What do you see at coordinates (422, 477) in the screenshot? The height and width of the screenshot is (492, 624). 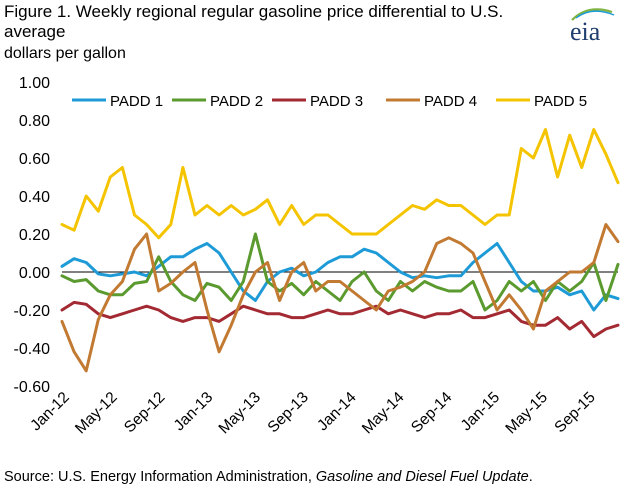 I see `source-publication: Gasoline and Diesel Fuel Update` at bounding box center [422, 477].